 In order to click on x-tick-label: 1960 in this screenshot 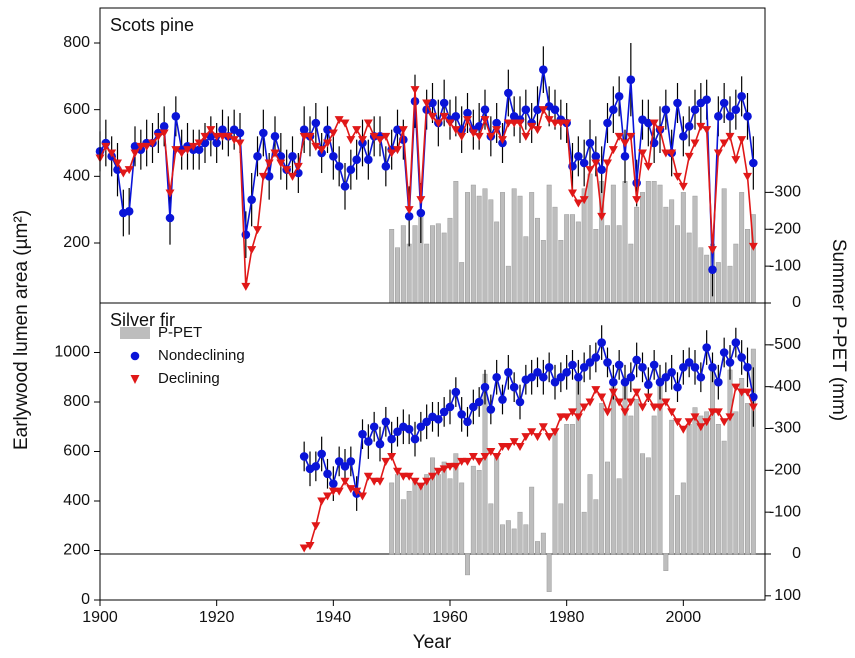, I will do `click(450, 617)`.